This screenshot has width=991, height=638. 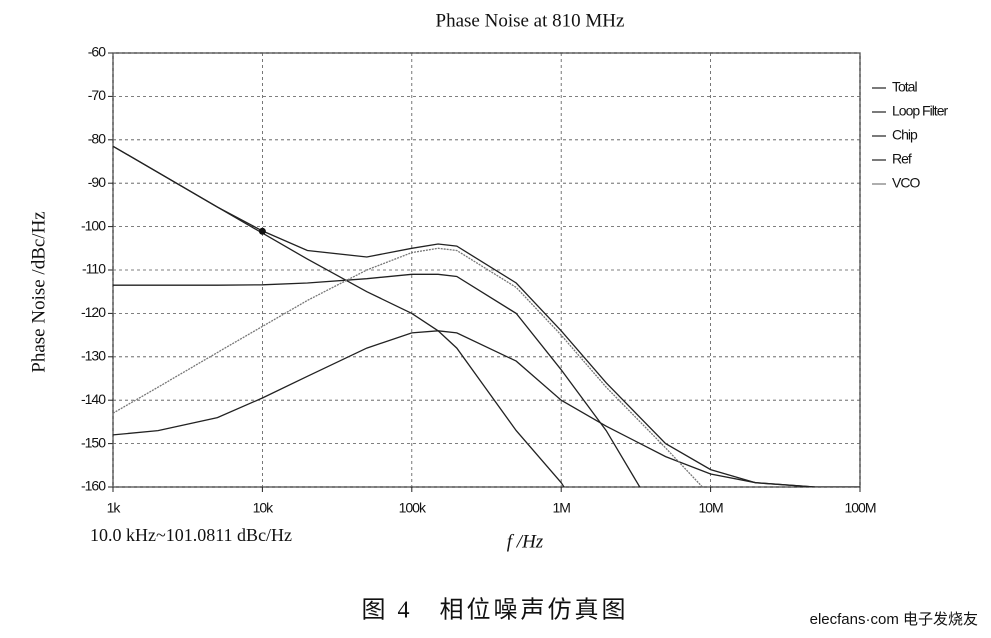 What do you see at coordinates (561, 508) in the screenshot?
I see `x-tick-label: 1M` at bounding box center [561, 508].